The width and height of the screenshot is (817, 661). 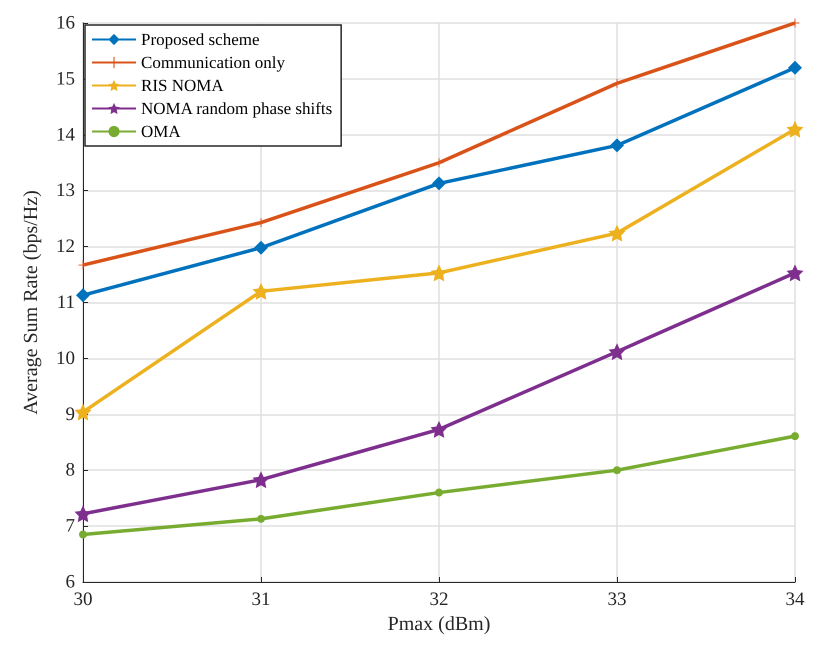 What do you see at coordinates (65, 23) in the screenshot?
I see `y-tick-label: 16` at bounding box center [65, 23].